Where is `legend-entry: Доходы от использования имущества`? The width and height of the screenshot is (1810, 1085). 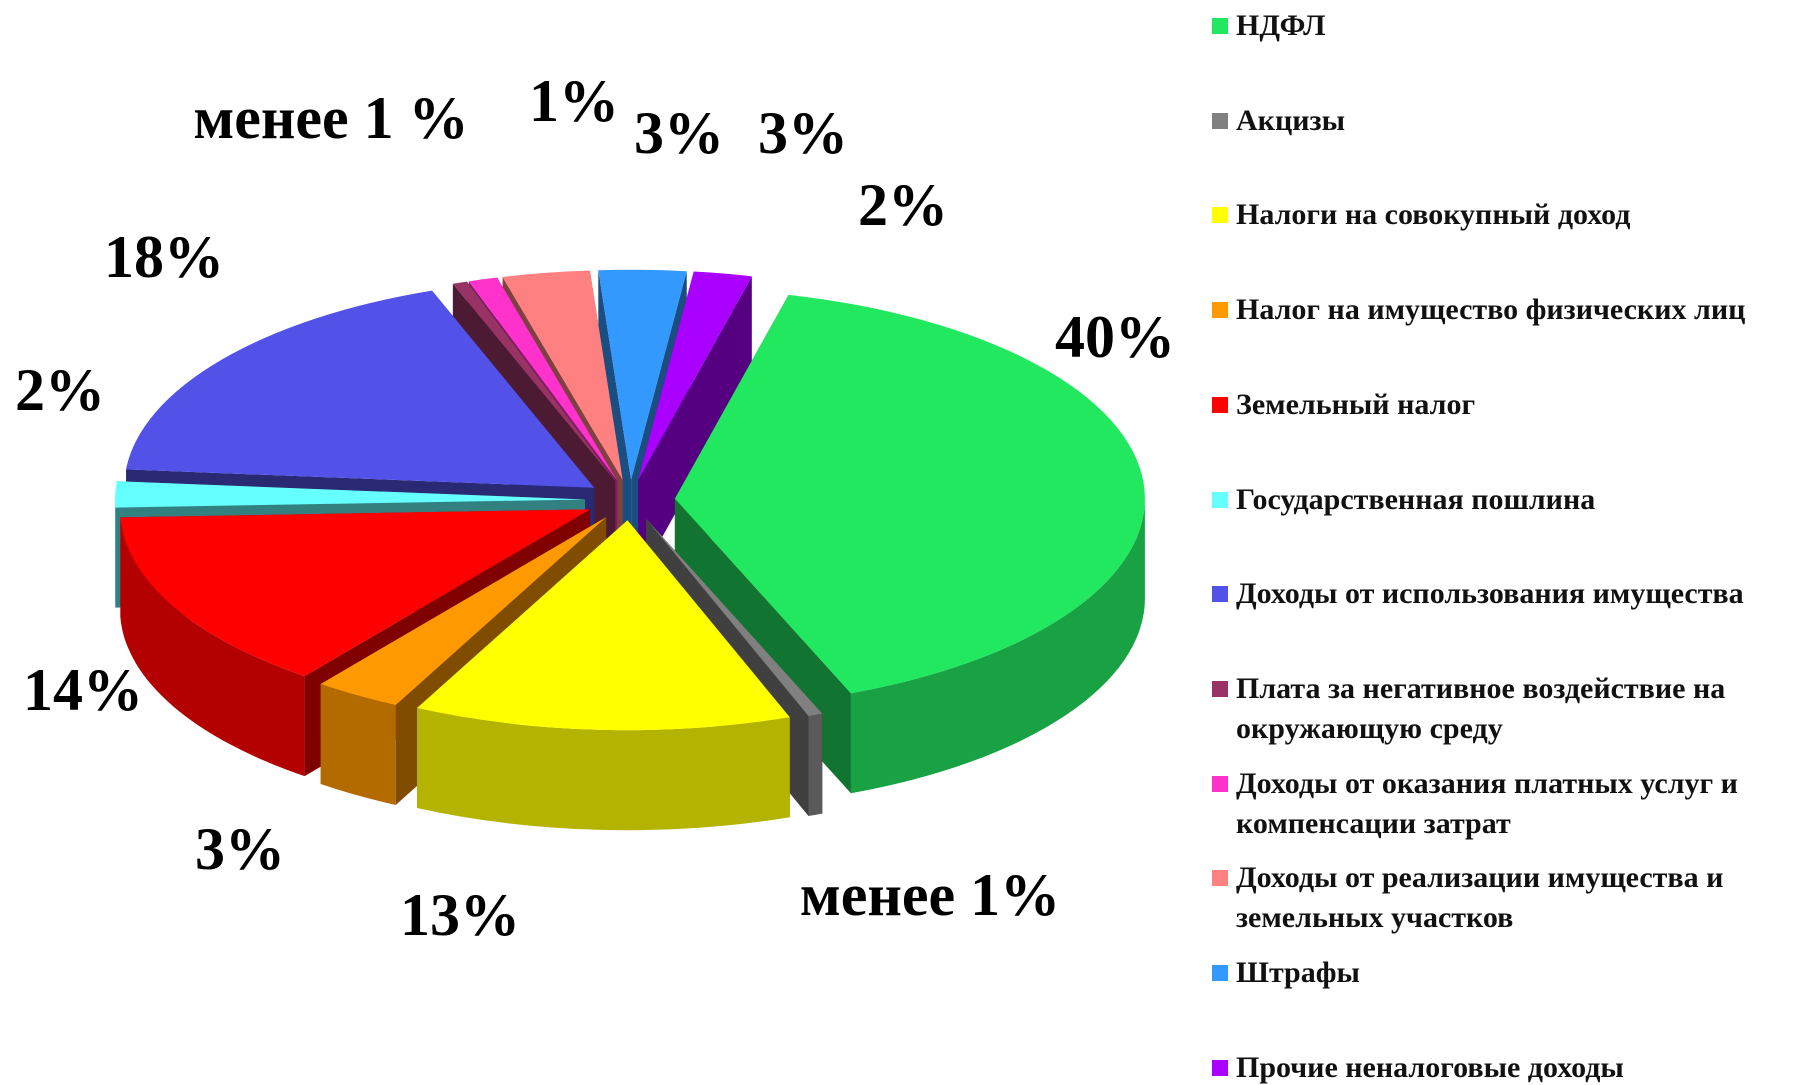
legend-entry: Доходы от использования имущества is located at coordinates (1507, 594).